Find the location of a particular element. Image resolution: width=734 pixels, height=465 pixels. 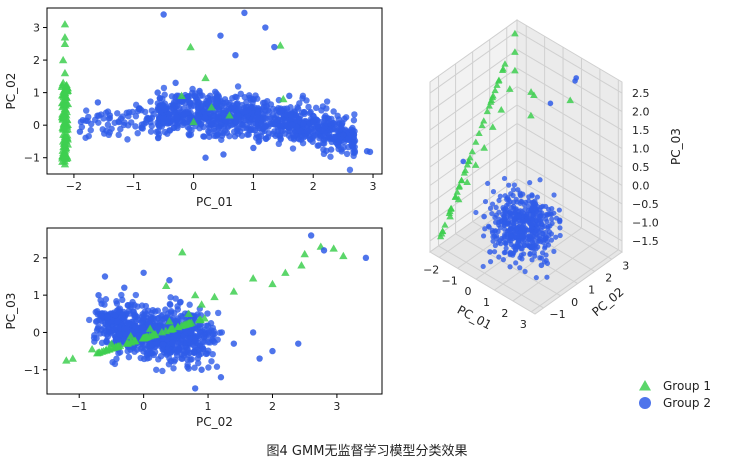

pane-floor is located at coordinates (526, 252).